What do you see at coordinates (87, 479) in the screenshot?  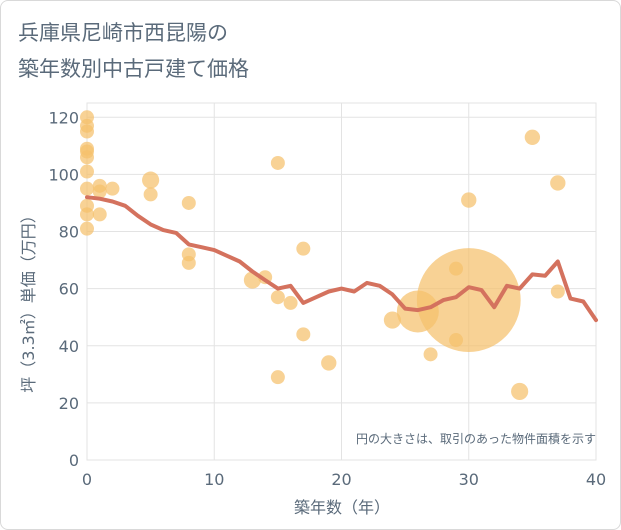 I see `x-tick-label: 0` at bounding box center [87, 479].